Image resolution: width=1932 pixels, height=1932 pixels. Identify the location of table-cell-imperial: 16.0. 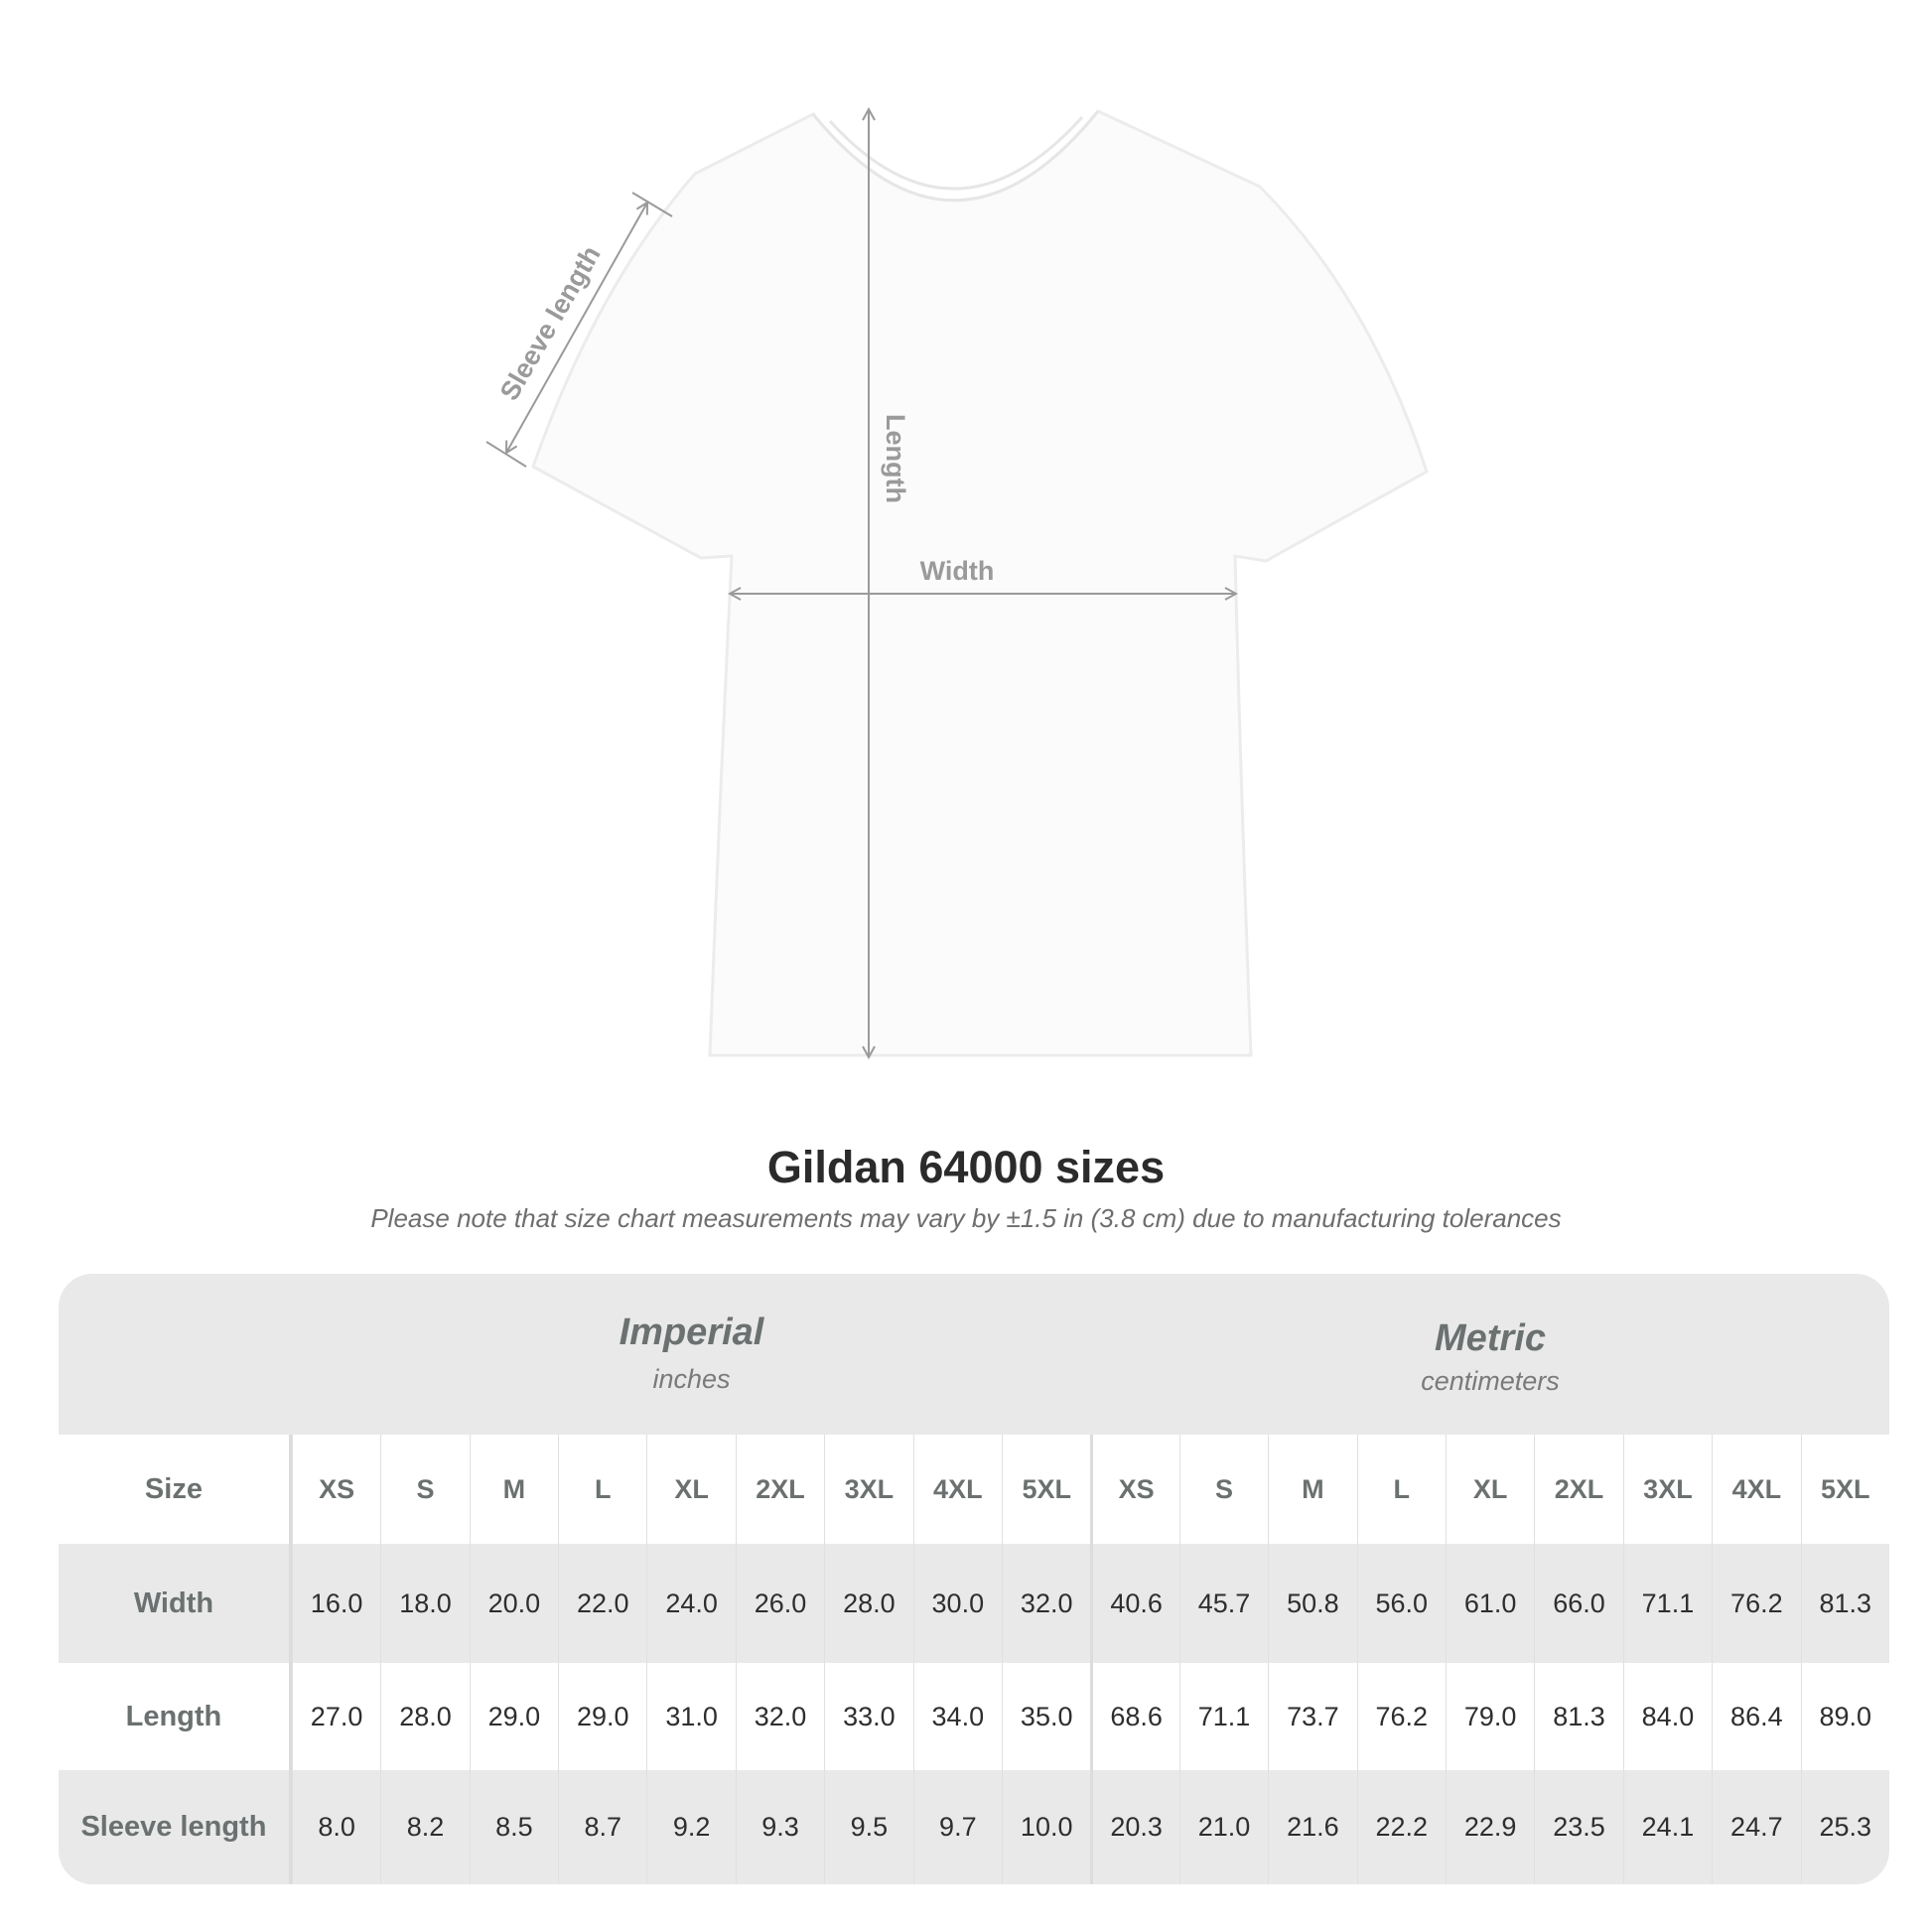
(336, 1603).